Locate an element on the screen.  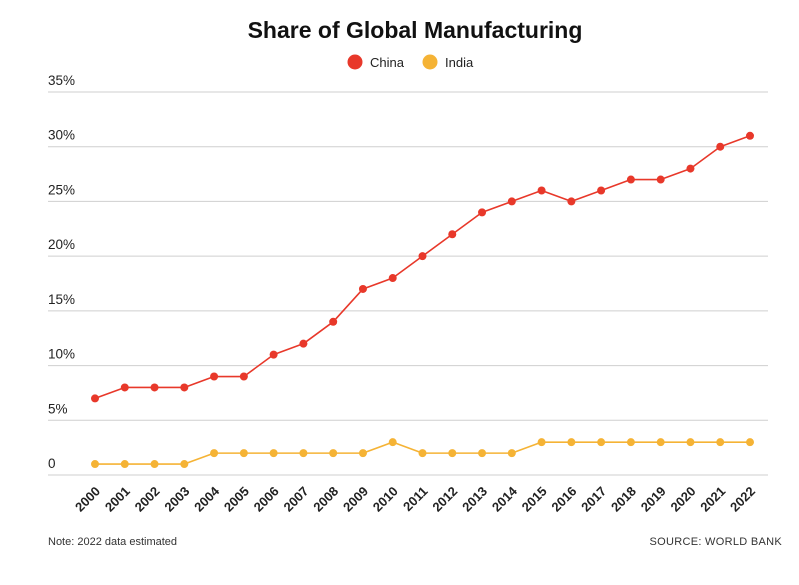
x-tick-label: 2021 is located at coordinates (712, 499).